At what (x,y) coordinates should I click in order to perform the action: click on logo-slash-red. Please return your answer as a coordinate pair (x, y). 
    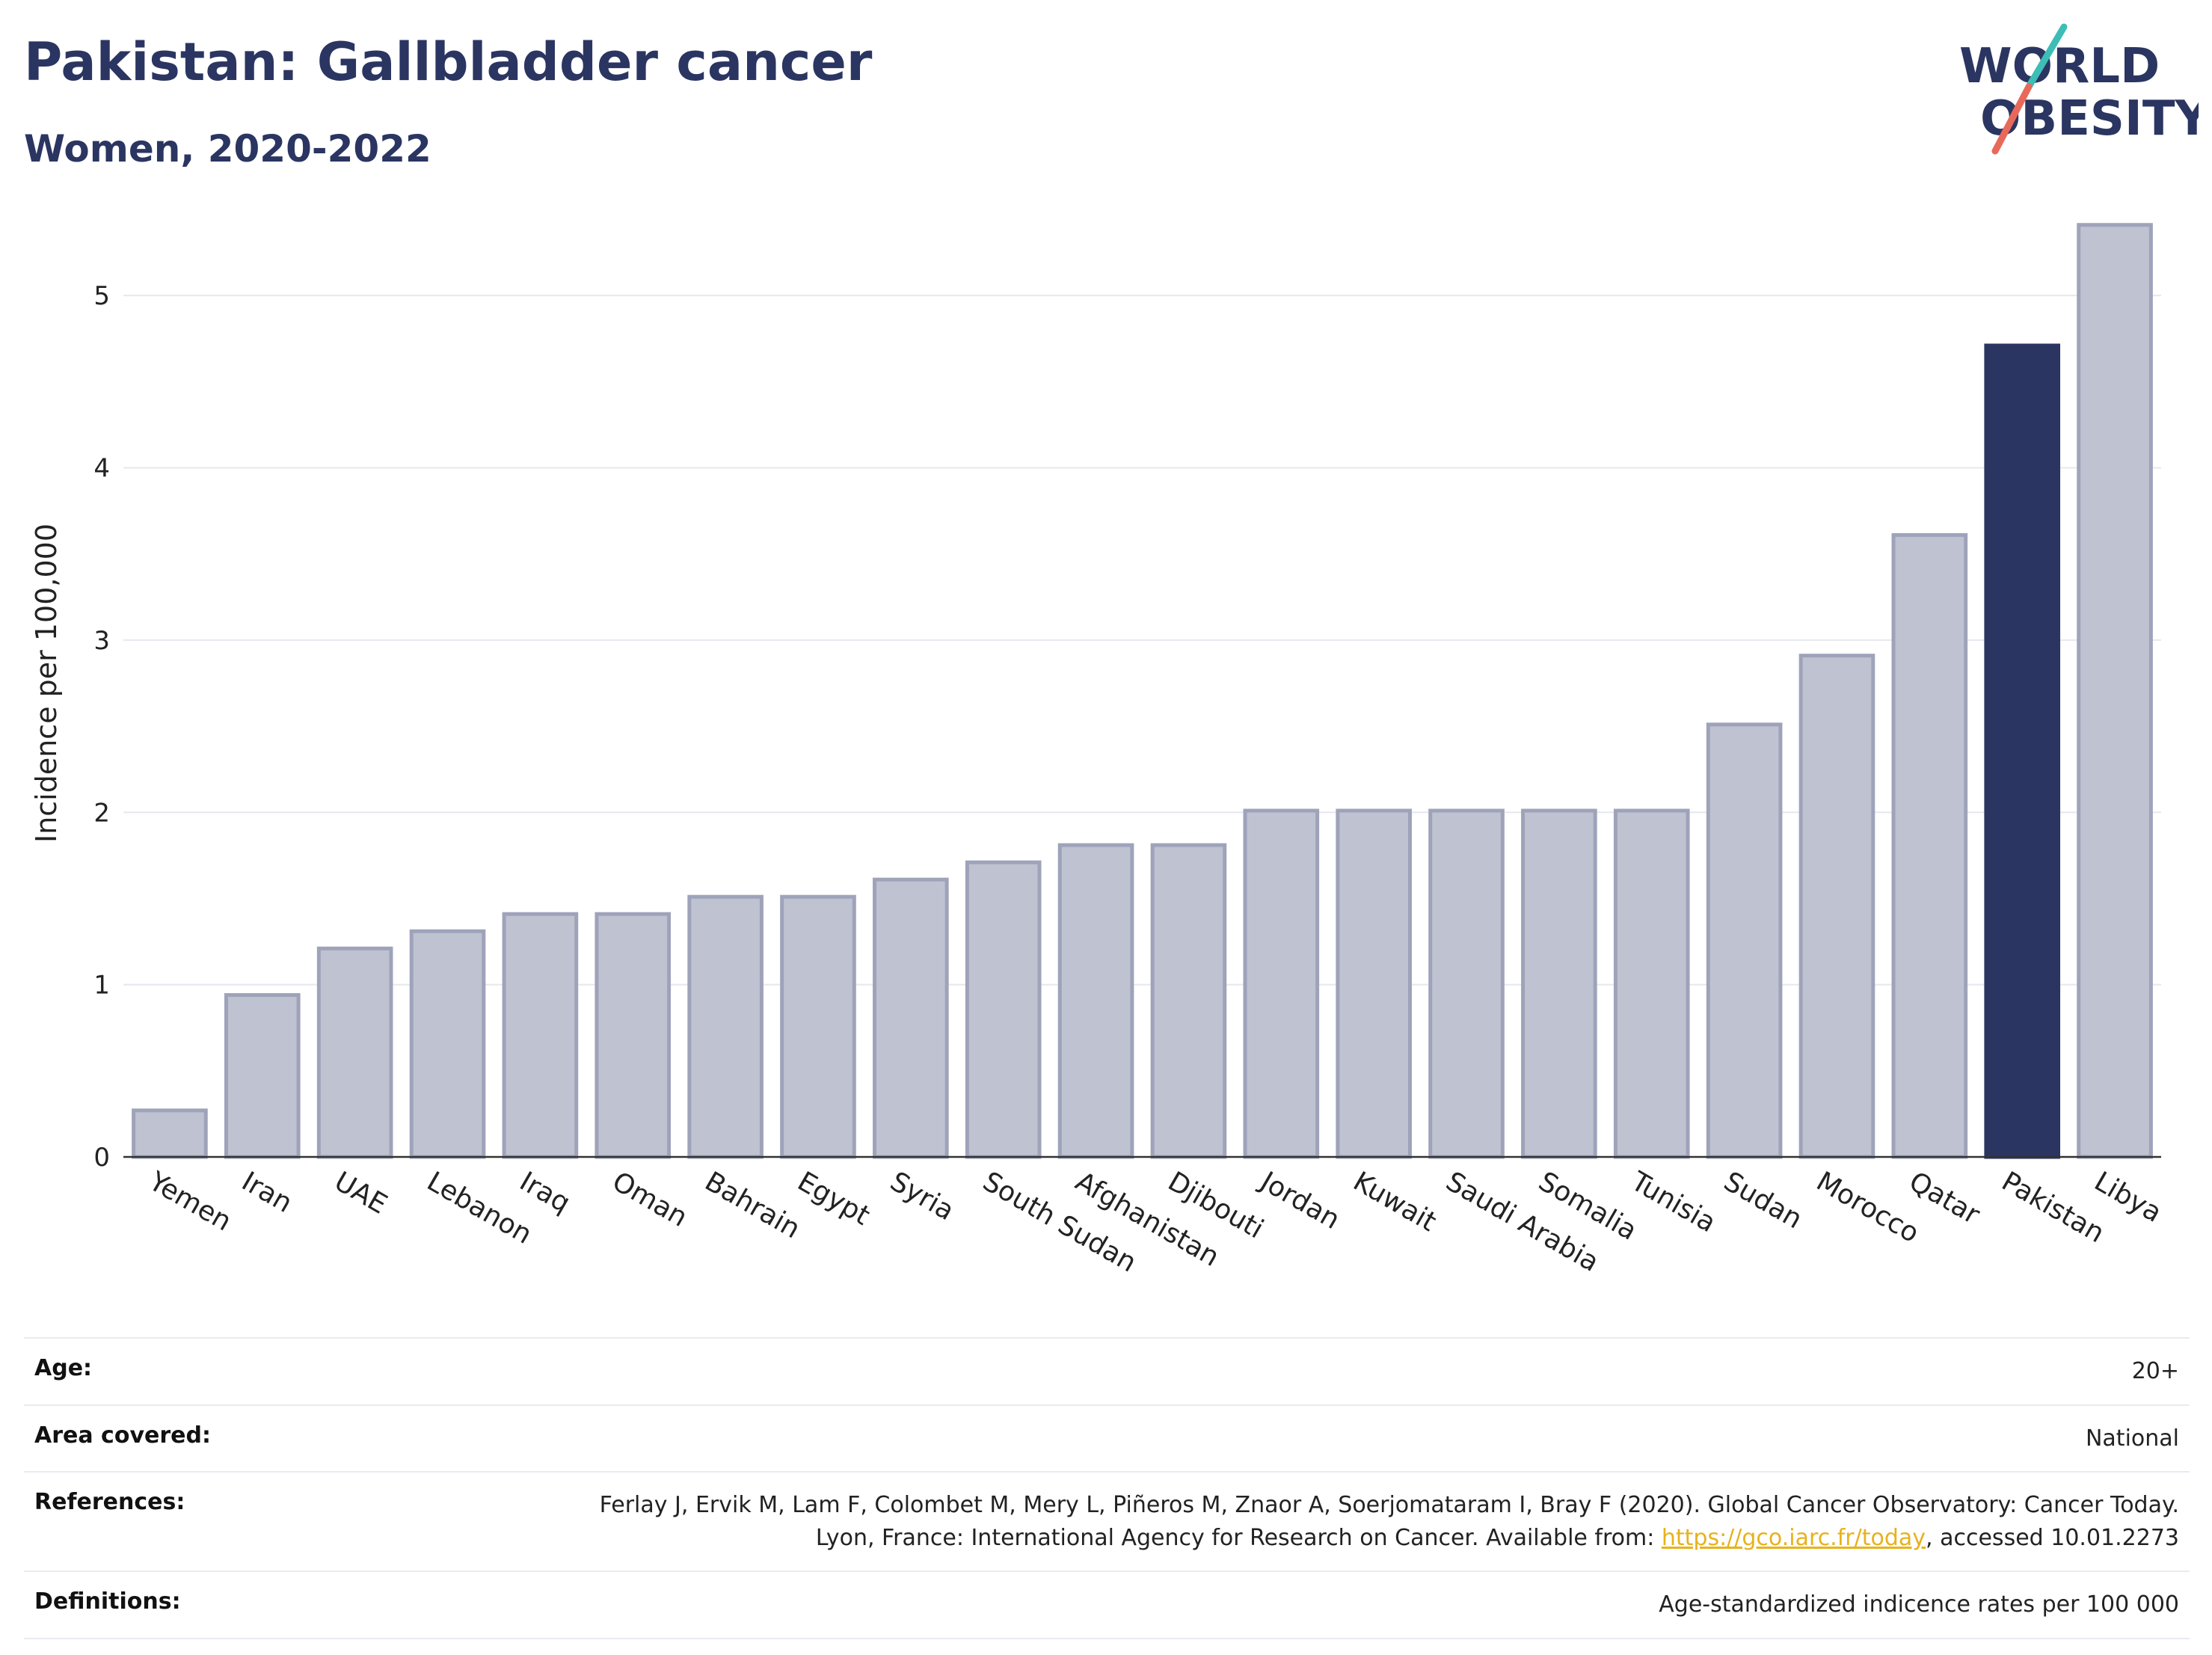
    Looking at the image, I should click on (2012, 119).